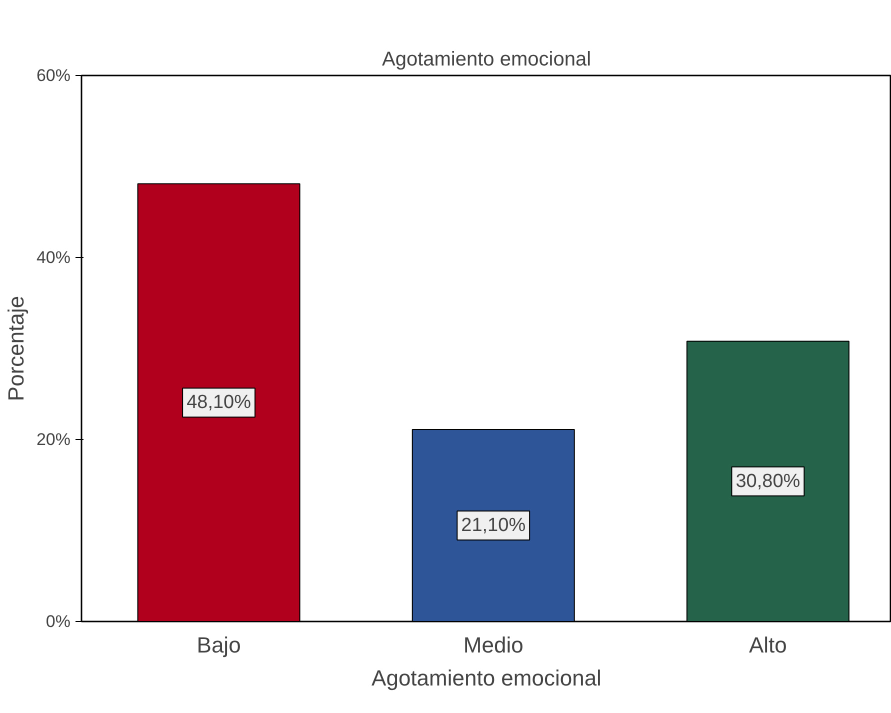  What do you see at coordinates (487, 678) in the screenshot?
I see `x-axis-title: Agotamiento emocional` at bounding box center [487, 678].